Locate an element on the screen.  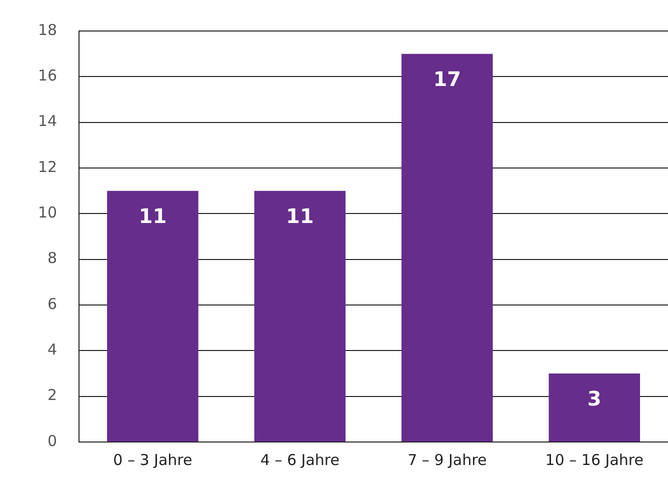
data-label: 17 is located at coordinates (447, 79).